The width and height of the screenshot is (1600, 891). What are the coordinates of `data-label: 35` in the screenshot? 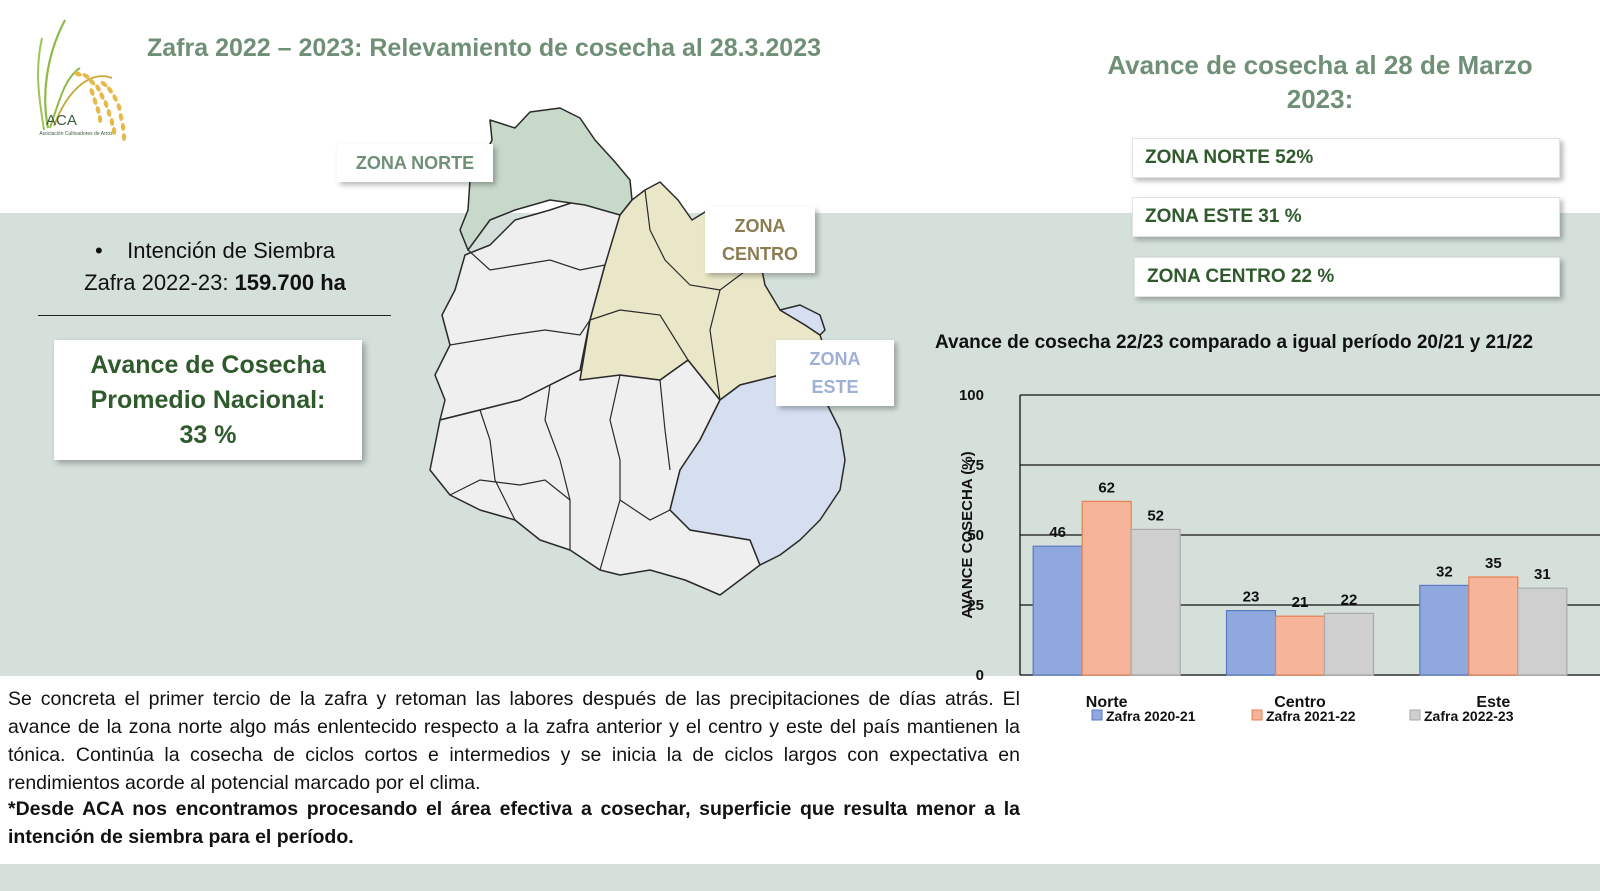 It's located at (1493, 563).